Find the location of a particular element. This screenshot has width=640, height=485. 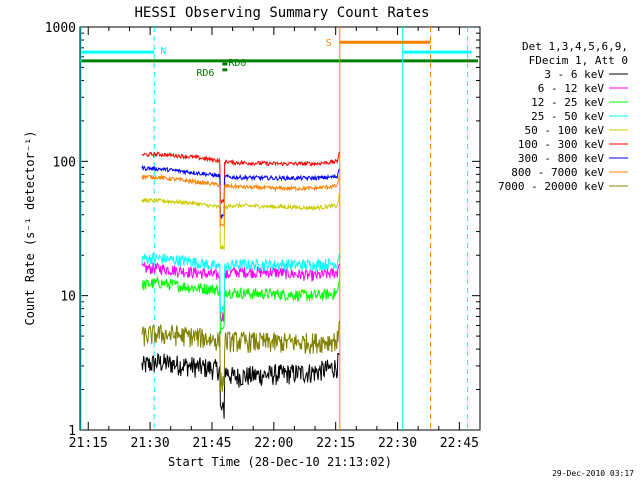

legend-entry-label: 300 - 800 keV is located at coordinates (561, 158).